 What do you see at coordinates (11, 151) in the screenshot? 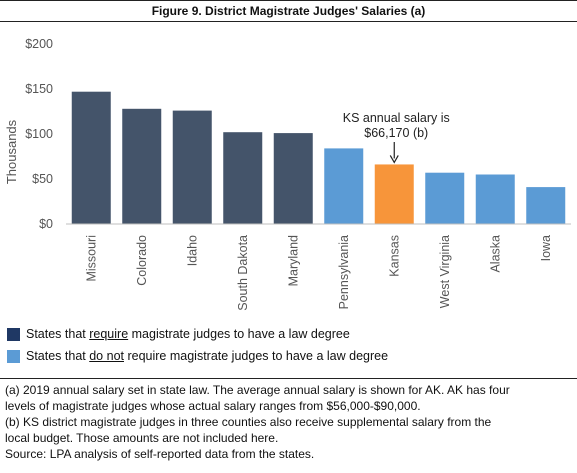
I see `y-axis-title: Thousands` at bounding box center [11, 151].